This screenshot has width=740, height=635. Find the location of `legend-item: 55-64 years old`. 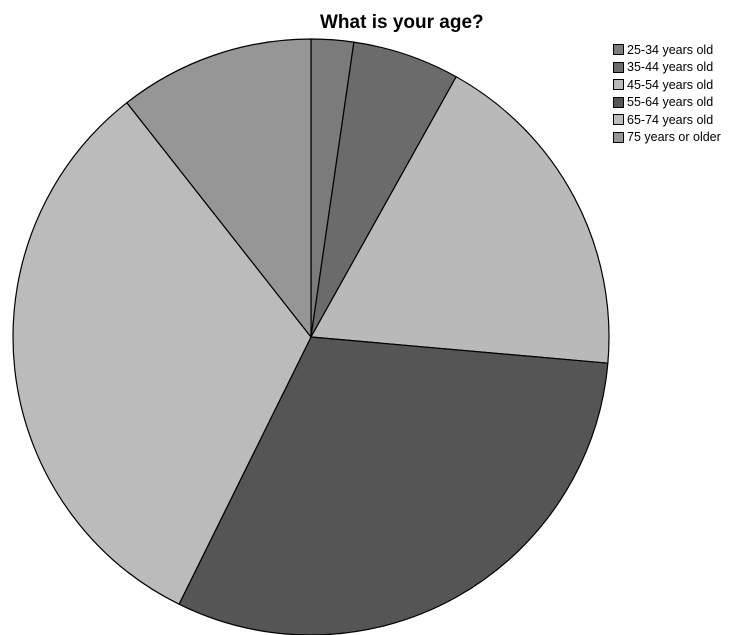

legend-item: 55-64 years old is located at coordinates (667, 103).